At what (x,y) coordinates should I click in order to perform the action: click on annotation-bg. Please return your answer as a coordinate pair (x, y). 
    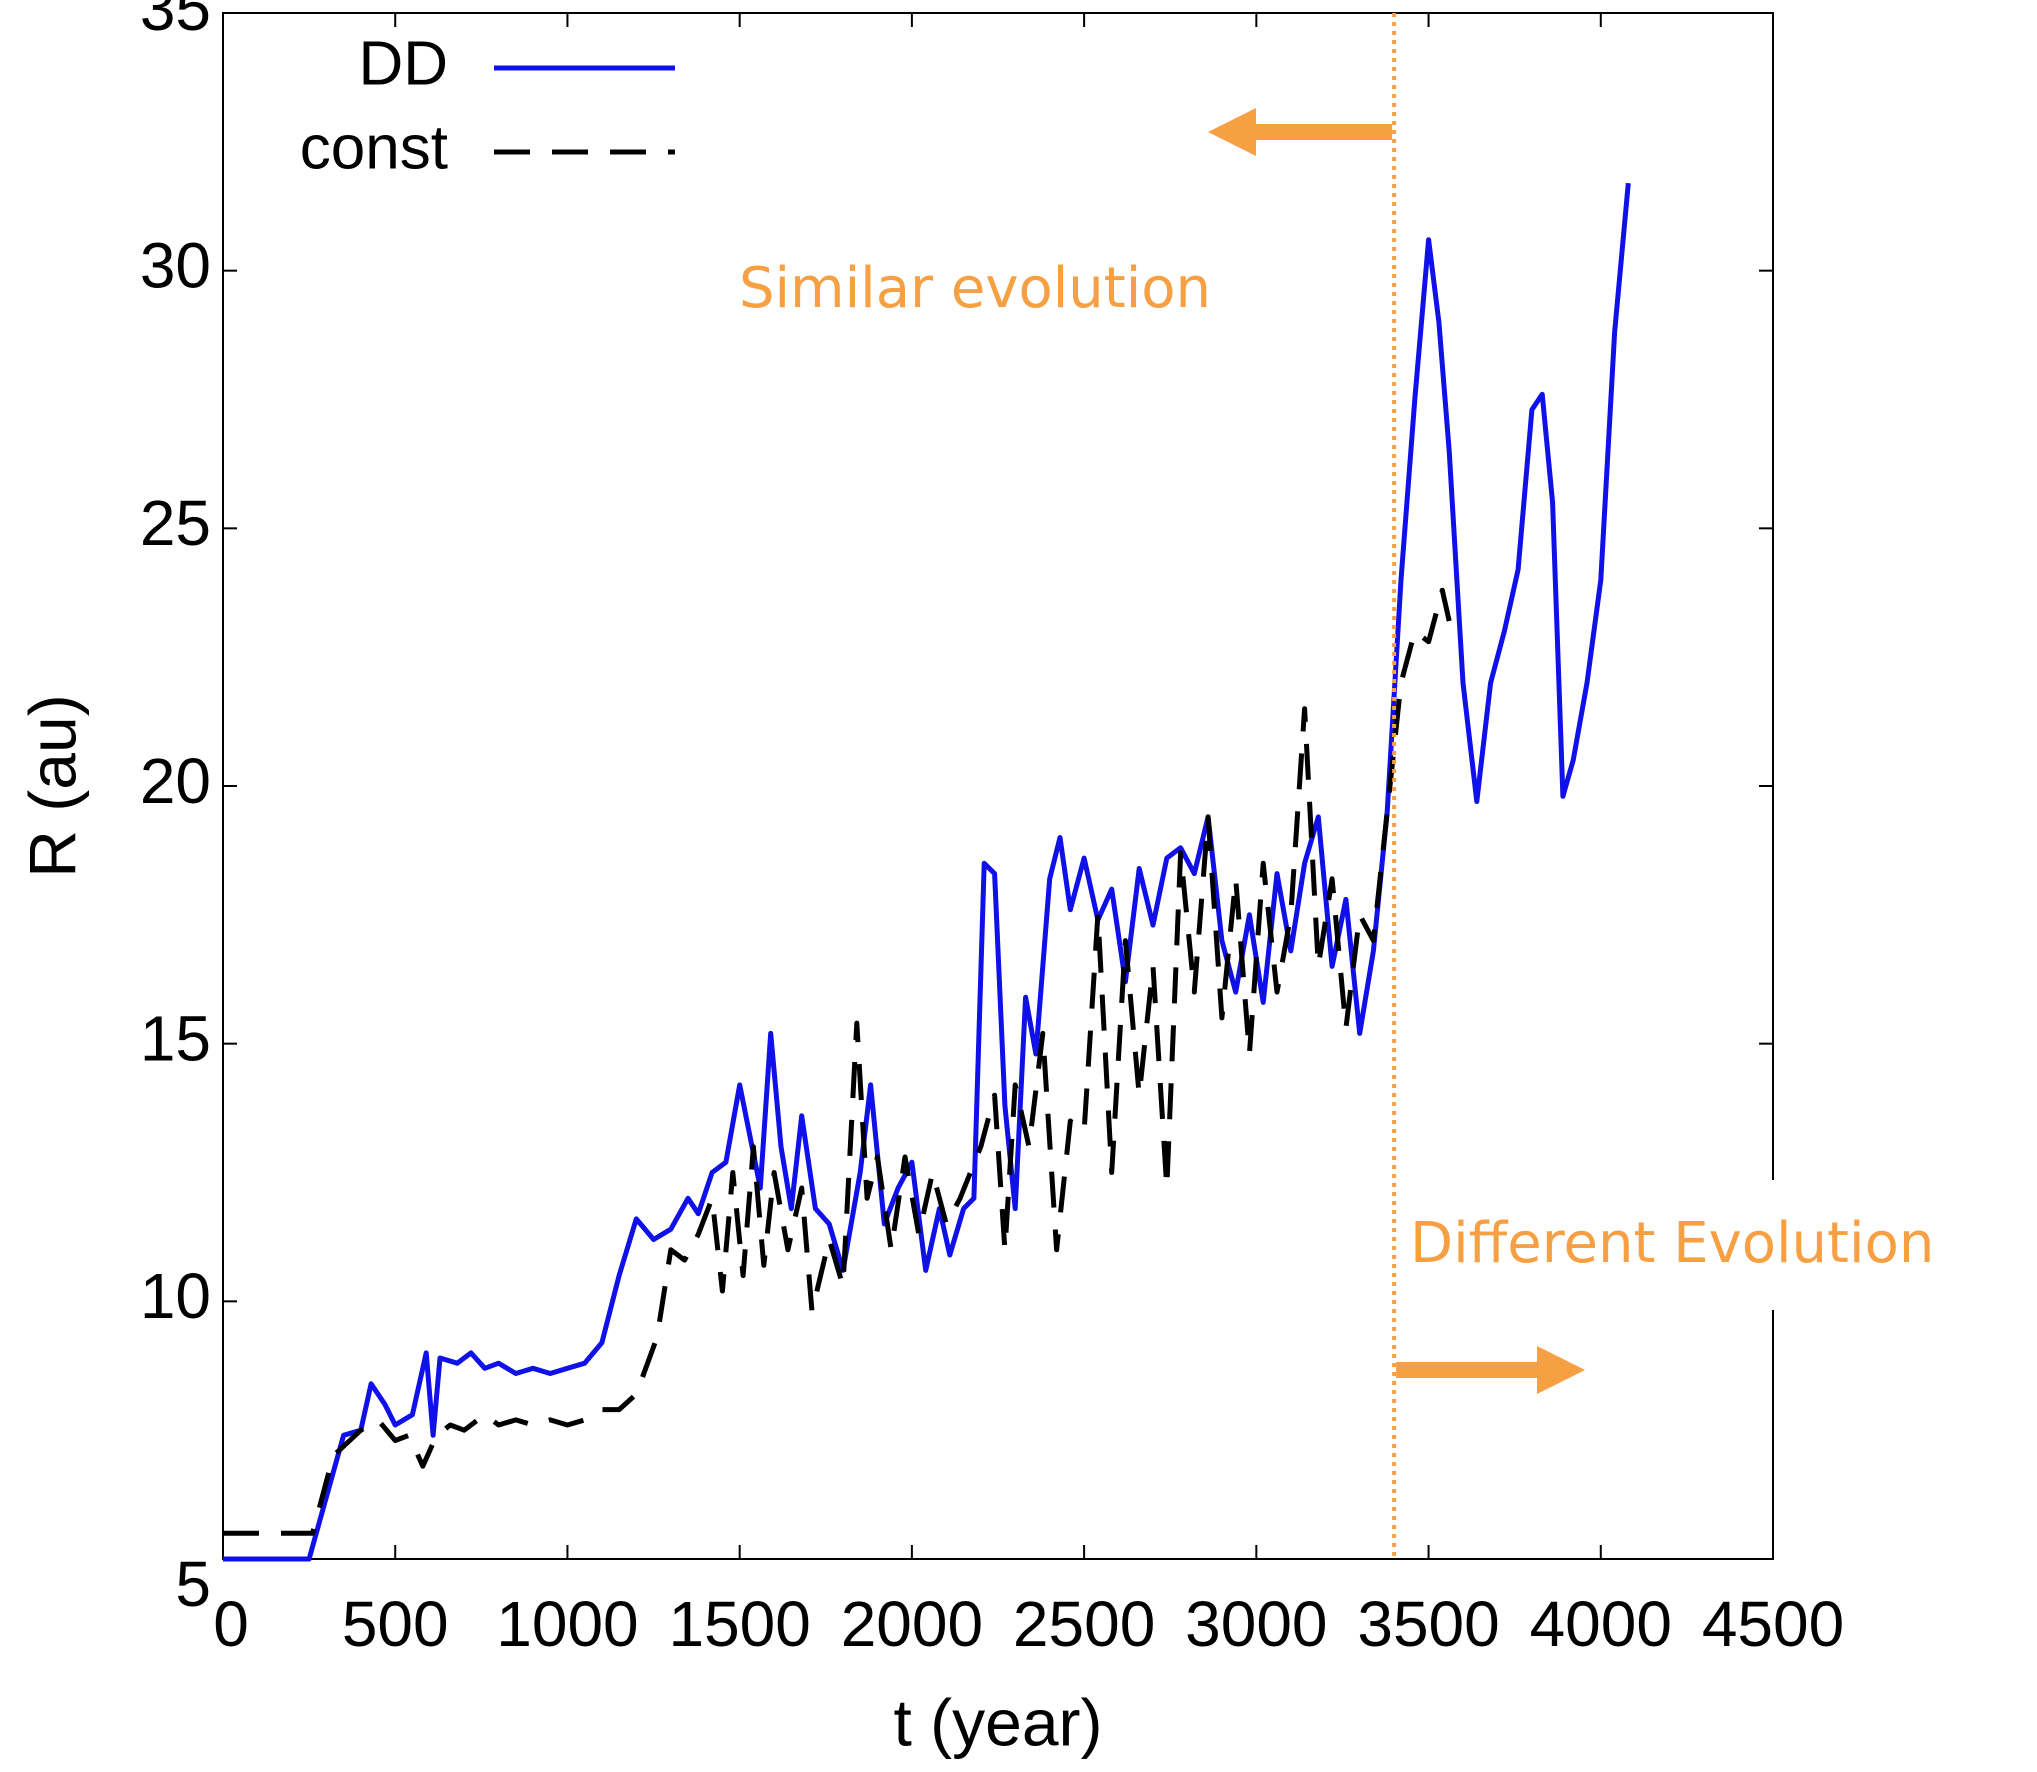
    Looking at the image, I should click on (1719, 1245).